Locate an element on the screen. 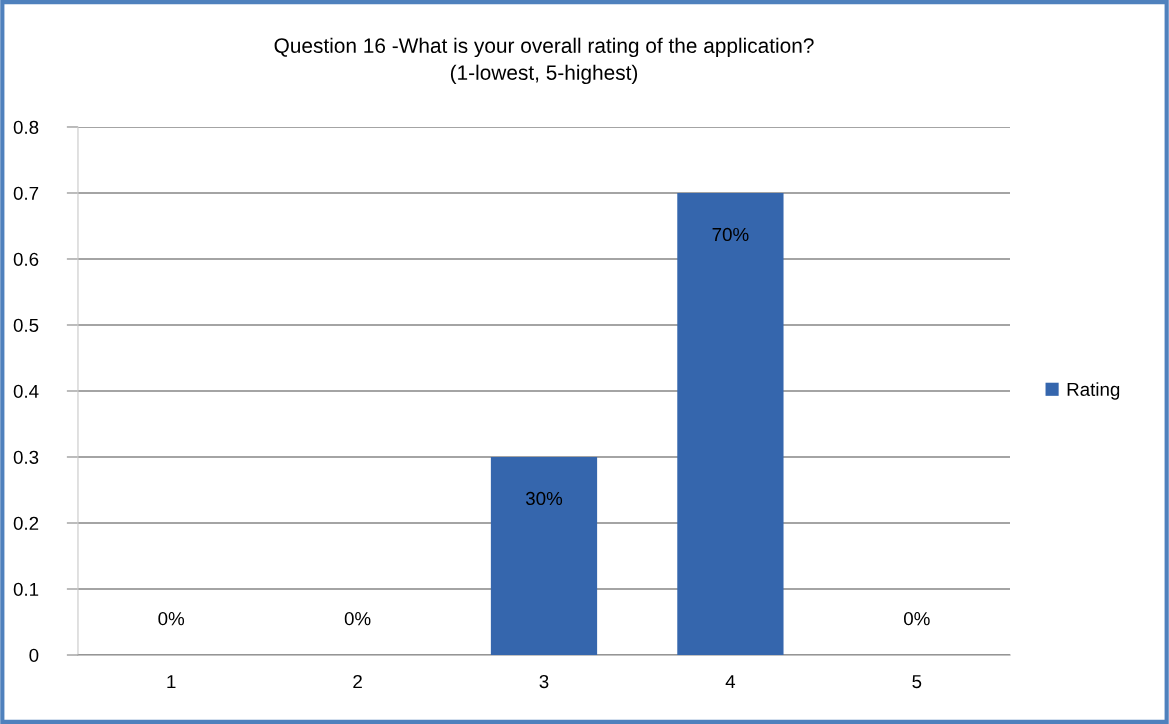 This screenshot has height=724, width=1169. y-tick-label: 0.7 is located at coordinates (26, 193).